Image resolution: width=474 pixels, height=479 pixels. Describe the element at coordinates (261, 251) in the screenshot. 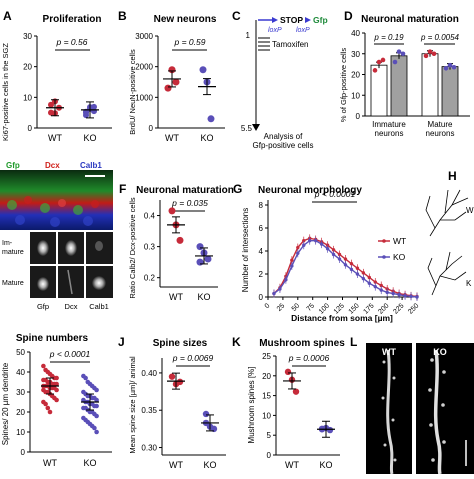

I see `y-tick-label: 4` at that location.